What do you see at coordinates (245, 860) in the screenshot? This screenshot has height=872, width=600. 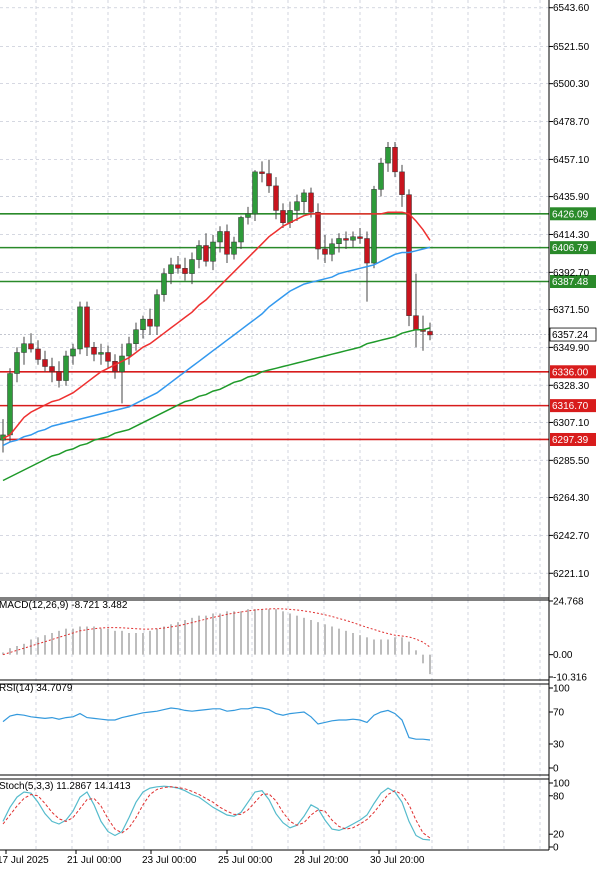 I see `time-tick-label: 25 Jul 00:00` at bounding box center [245, 860].